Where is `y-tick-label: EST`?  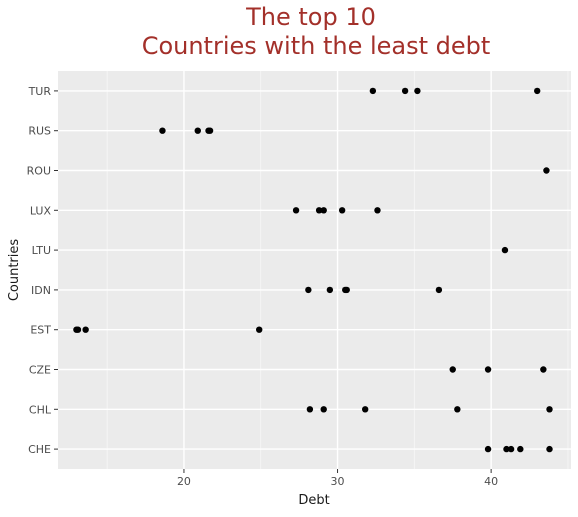 y-tick-label: EST is located at coordinates (40, 330).